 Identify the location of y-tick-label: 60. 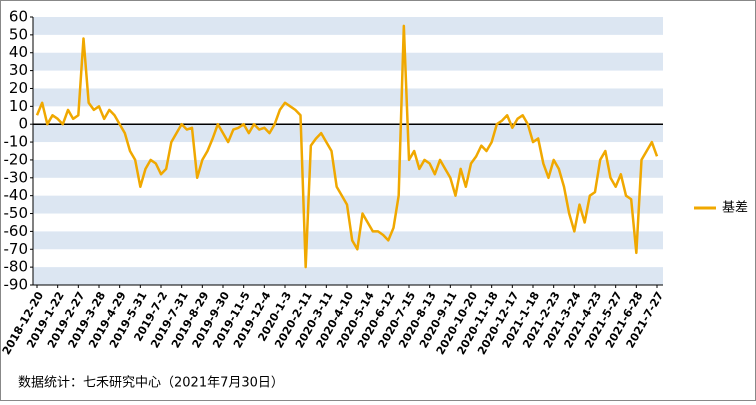
(18, 17).